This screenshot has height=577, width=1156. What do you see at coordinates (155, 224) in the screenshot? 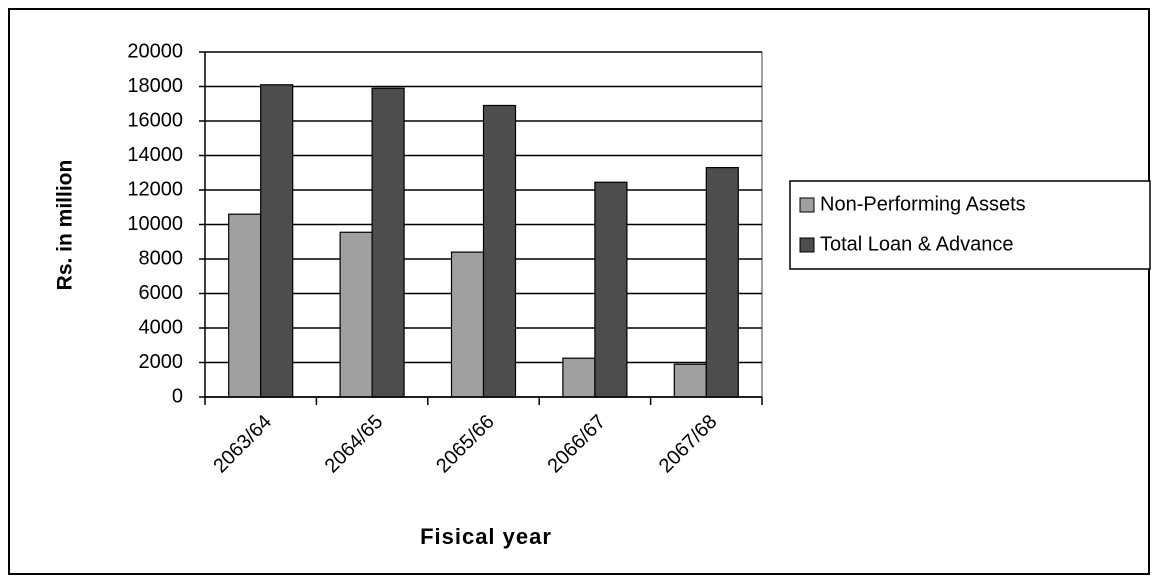
I see `y-tick-label: 10000` at bounding box center [155, 224].